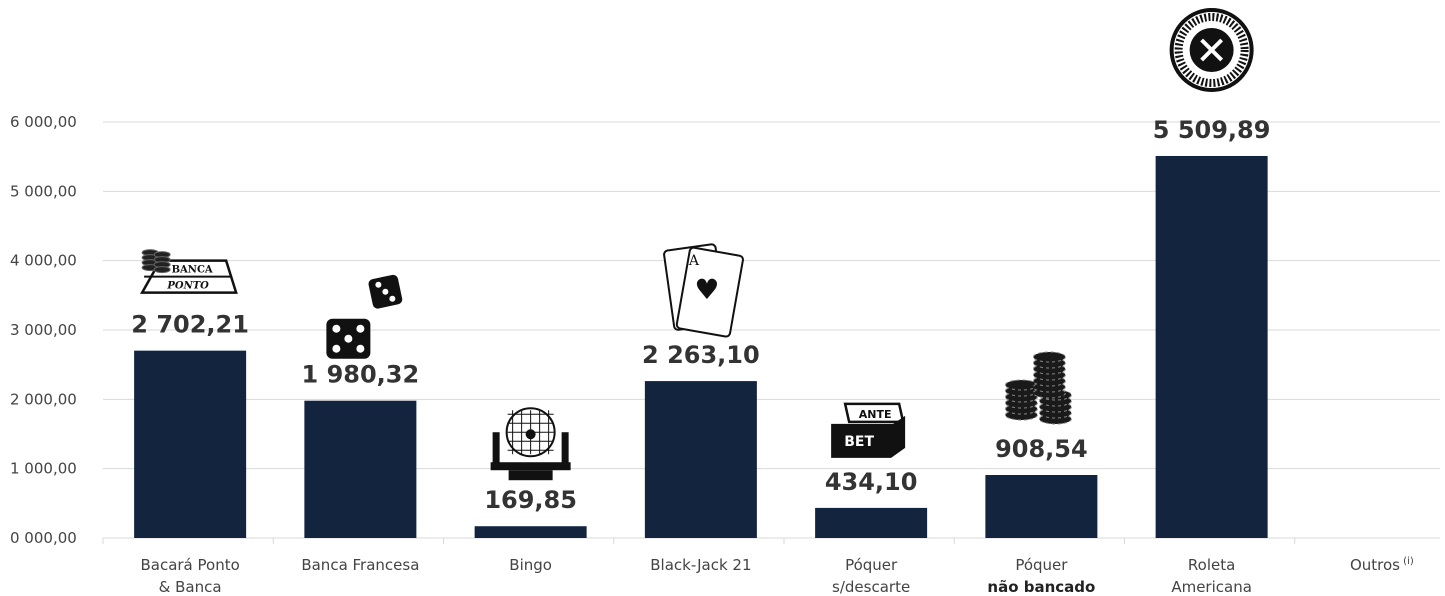 Image resolution: width=1445 pixels, height=596 pixels. What do you see at coordinates (1211, 587) in the screenshot?
I see `x-tick-label: Americana` at bounding box center [1211, 587].